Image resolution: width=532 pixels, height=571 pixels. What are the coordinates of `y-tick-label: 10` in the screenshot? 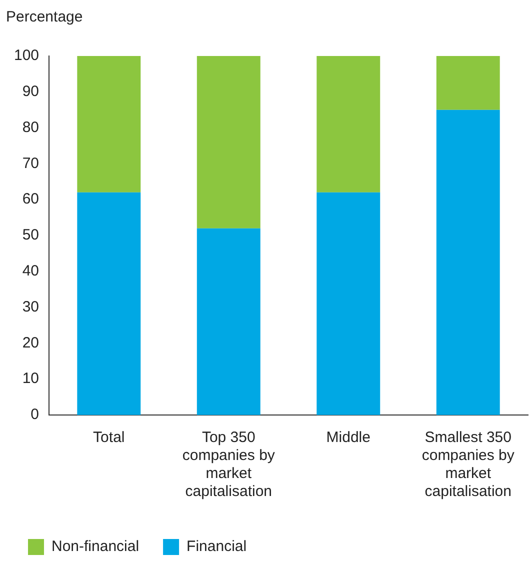 It's located at (31, 379).